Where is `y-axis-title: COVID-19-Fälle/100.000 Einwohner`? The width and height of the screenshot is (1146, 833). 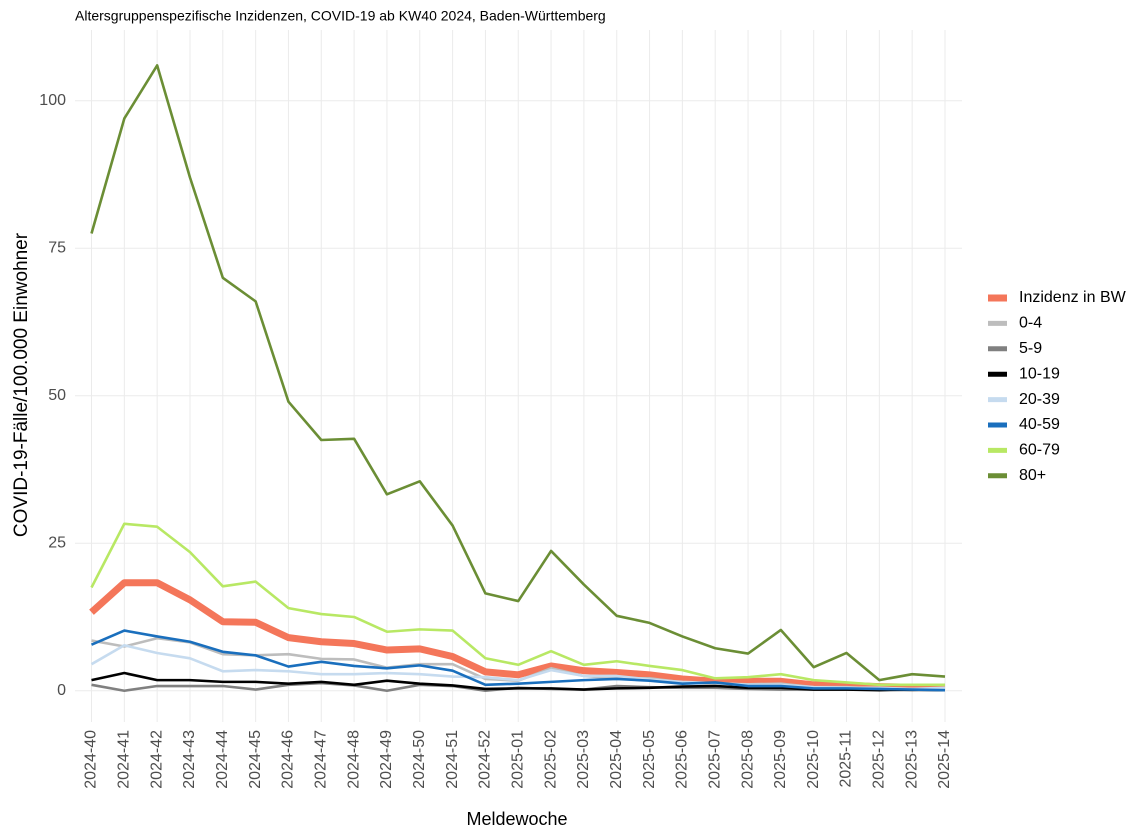 y-axis-title: COVID-19-Fälle/100.000 Einwohner is located at coordinates (21, 384).